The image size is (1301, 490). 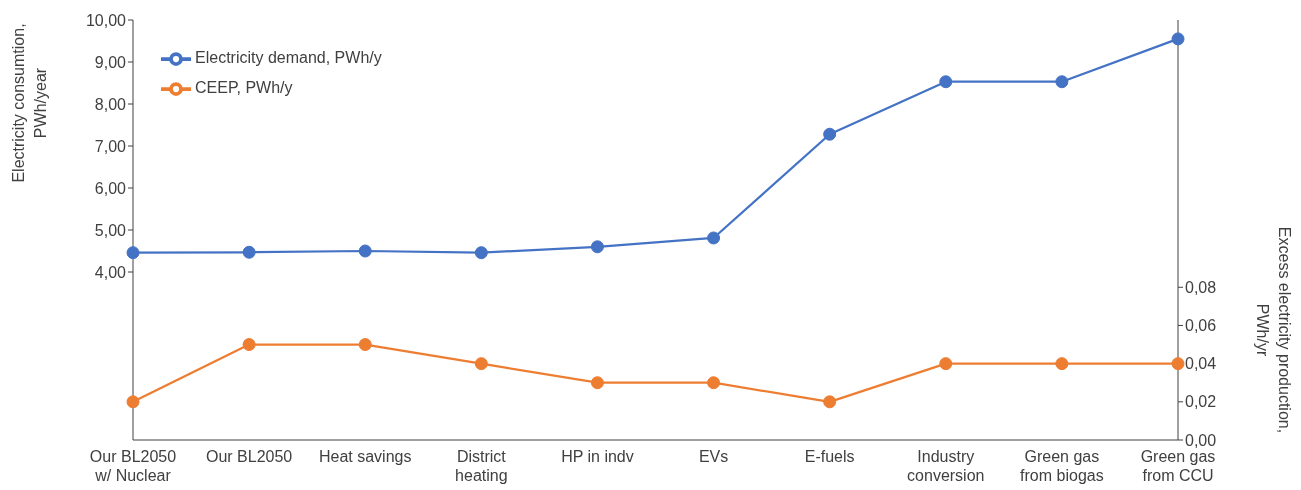 I want to click on x-tick-label: Green gas from CCU, so click(x=1178, y=466).